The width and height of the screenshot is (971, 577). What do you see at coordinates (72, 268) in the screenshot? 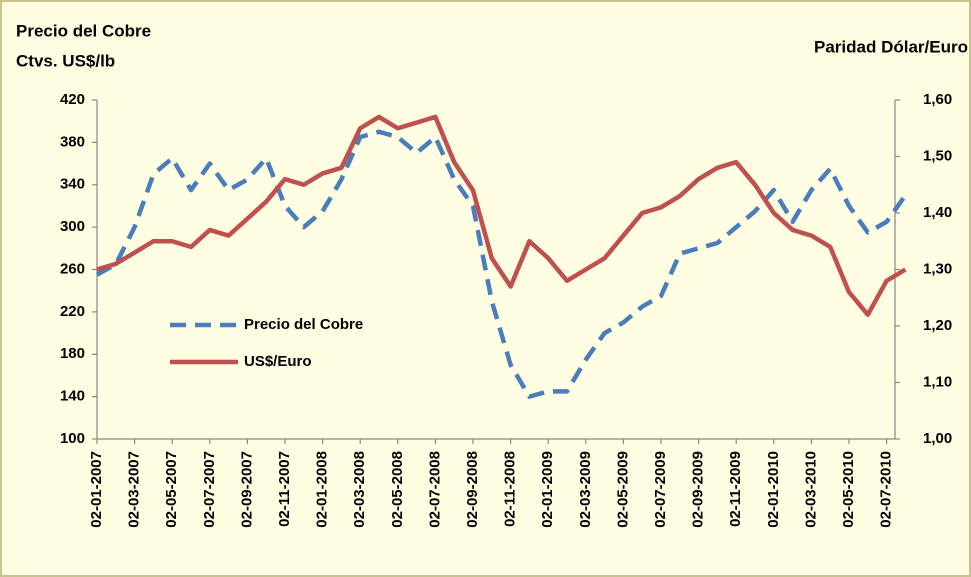
I see `y-tick-label: 260` at bounding box center [72, 268].